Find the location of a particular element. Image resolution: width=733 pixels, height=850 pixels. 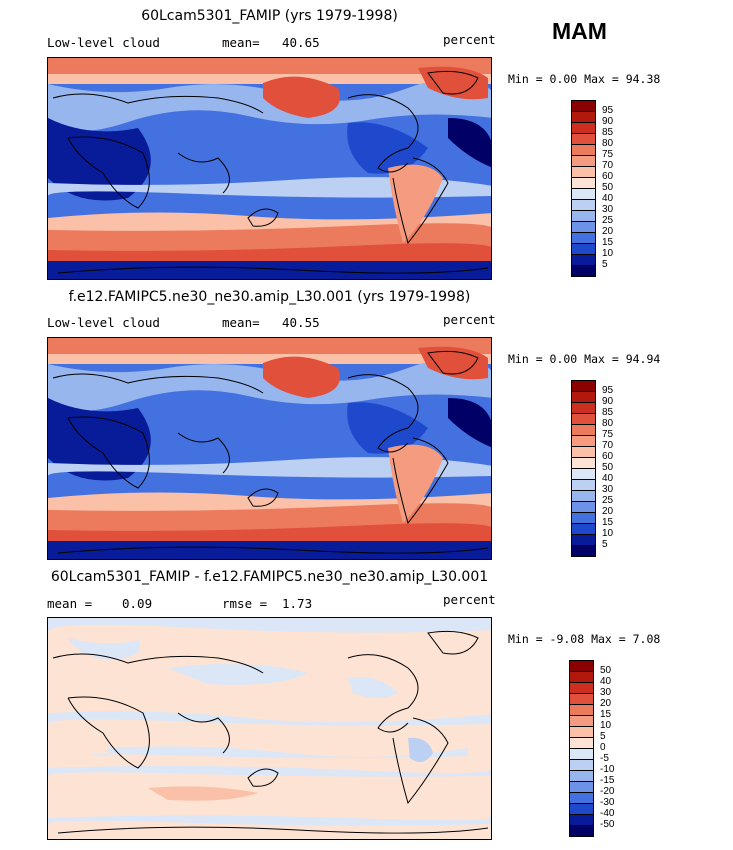

panel-3-rmse-value: 1.73 is located at coordinates (297, 603).